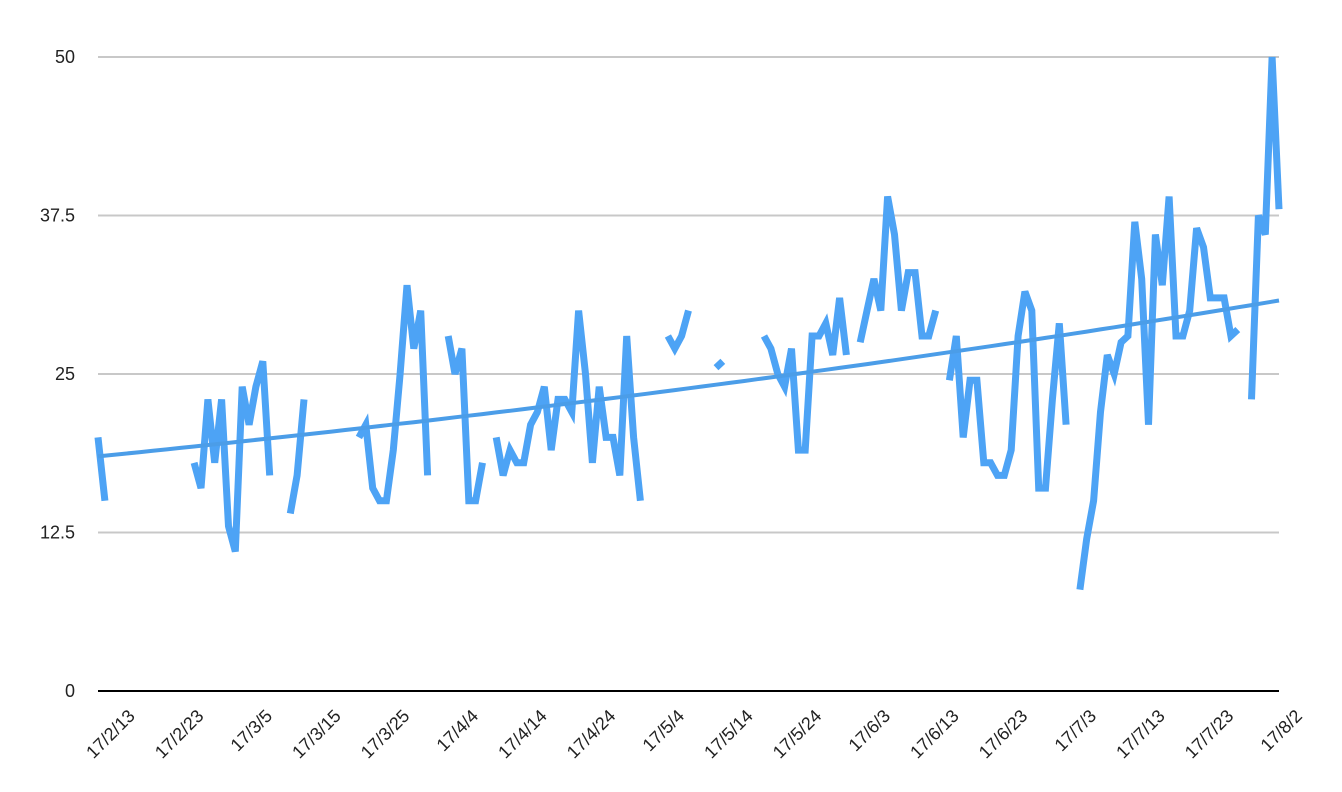 This screenshot has height=792, width=1342. Describe the element at coordinates (664, 731) in the screenshot. I see `x-tick-label: 17/5/4` at that location.